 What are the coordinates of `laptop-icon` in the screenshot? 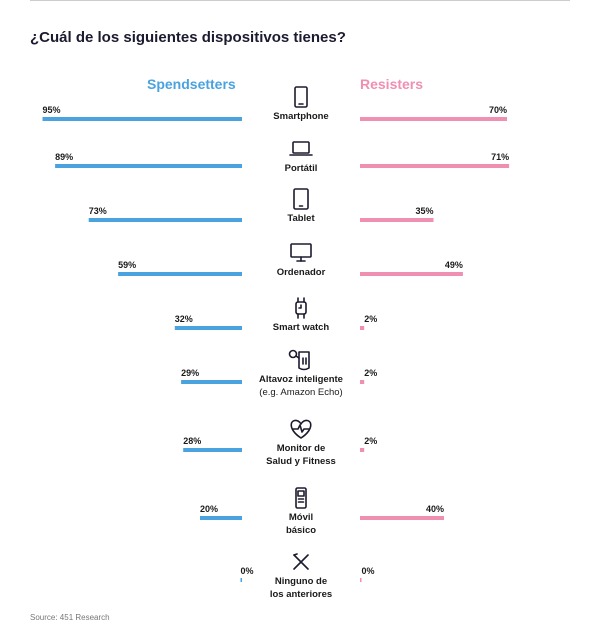 It's located at (301, 148).